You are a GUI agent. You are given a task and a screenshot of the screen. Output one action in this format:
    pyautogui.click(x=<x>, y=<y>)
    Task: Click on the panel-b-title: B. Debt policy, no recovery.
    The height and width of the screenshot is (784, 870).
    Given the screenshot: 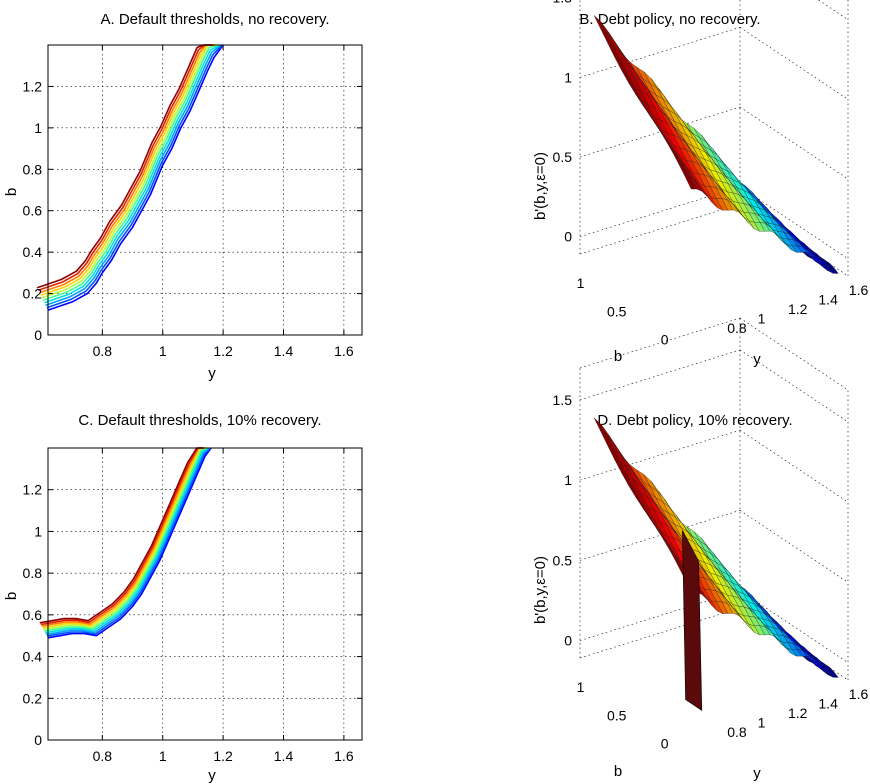 What is the action you would take?
    pyautogui.click(x=669, y=19)
    